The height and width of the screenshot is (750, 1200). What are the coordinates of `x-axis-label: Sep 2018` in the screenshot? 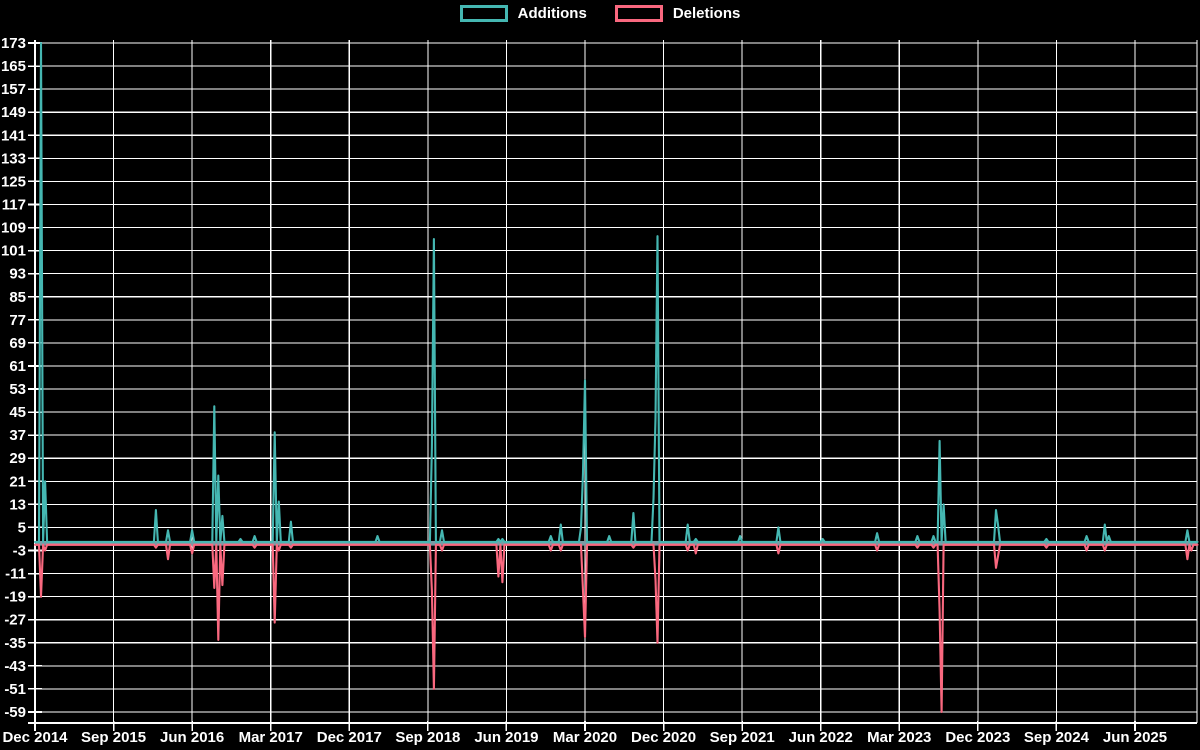 It's located at (427, 737).